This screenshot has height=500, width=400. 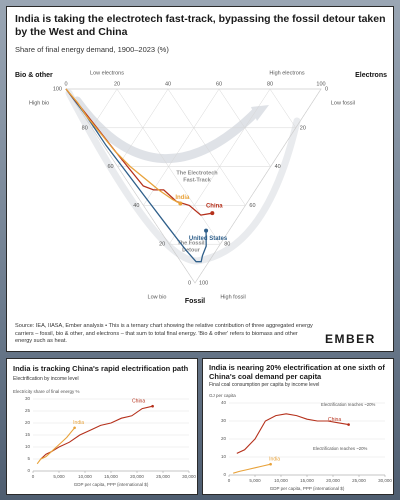 What do you see at coordinates (224, 402) in the screenshot?
I see `y-tick-label: 40` at bounding box center [224, 402].